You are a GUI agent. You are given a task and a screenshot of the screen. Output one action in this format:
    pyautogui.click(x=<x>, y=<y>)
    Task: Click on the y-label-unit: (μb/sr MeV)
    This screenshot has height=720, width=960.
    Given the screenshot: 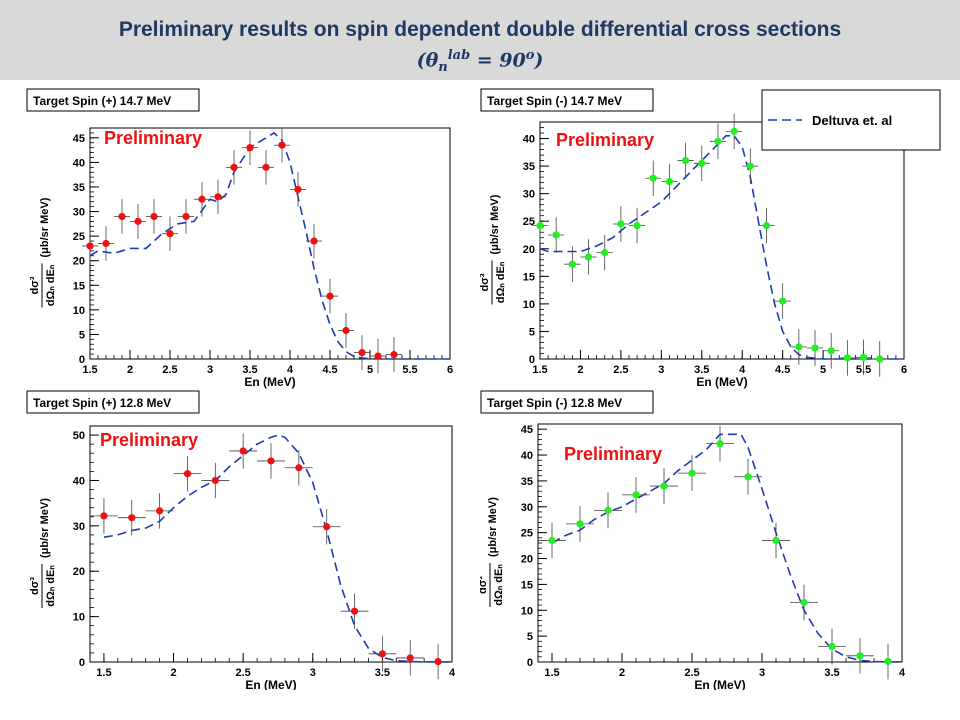 What is the action you would take?
    pyautogui.click(x=45, y=227)
    